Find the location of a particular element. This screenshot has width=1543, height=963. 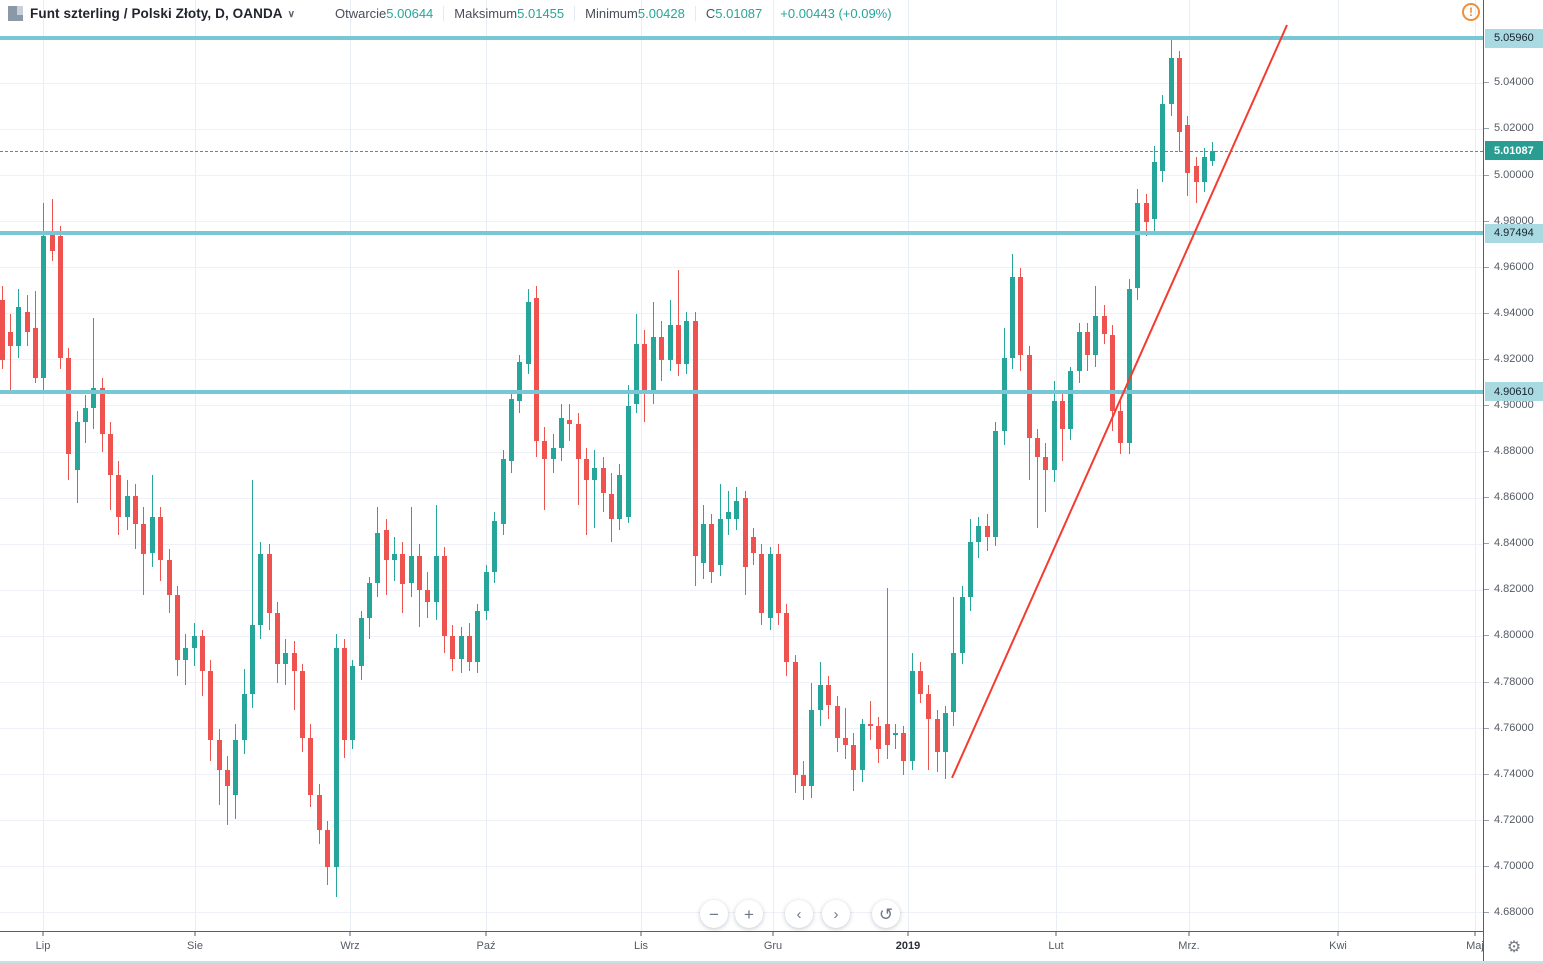

gear-icon: ⚙ is located at coordinates (1514, 947).